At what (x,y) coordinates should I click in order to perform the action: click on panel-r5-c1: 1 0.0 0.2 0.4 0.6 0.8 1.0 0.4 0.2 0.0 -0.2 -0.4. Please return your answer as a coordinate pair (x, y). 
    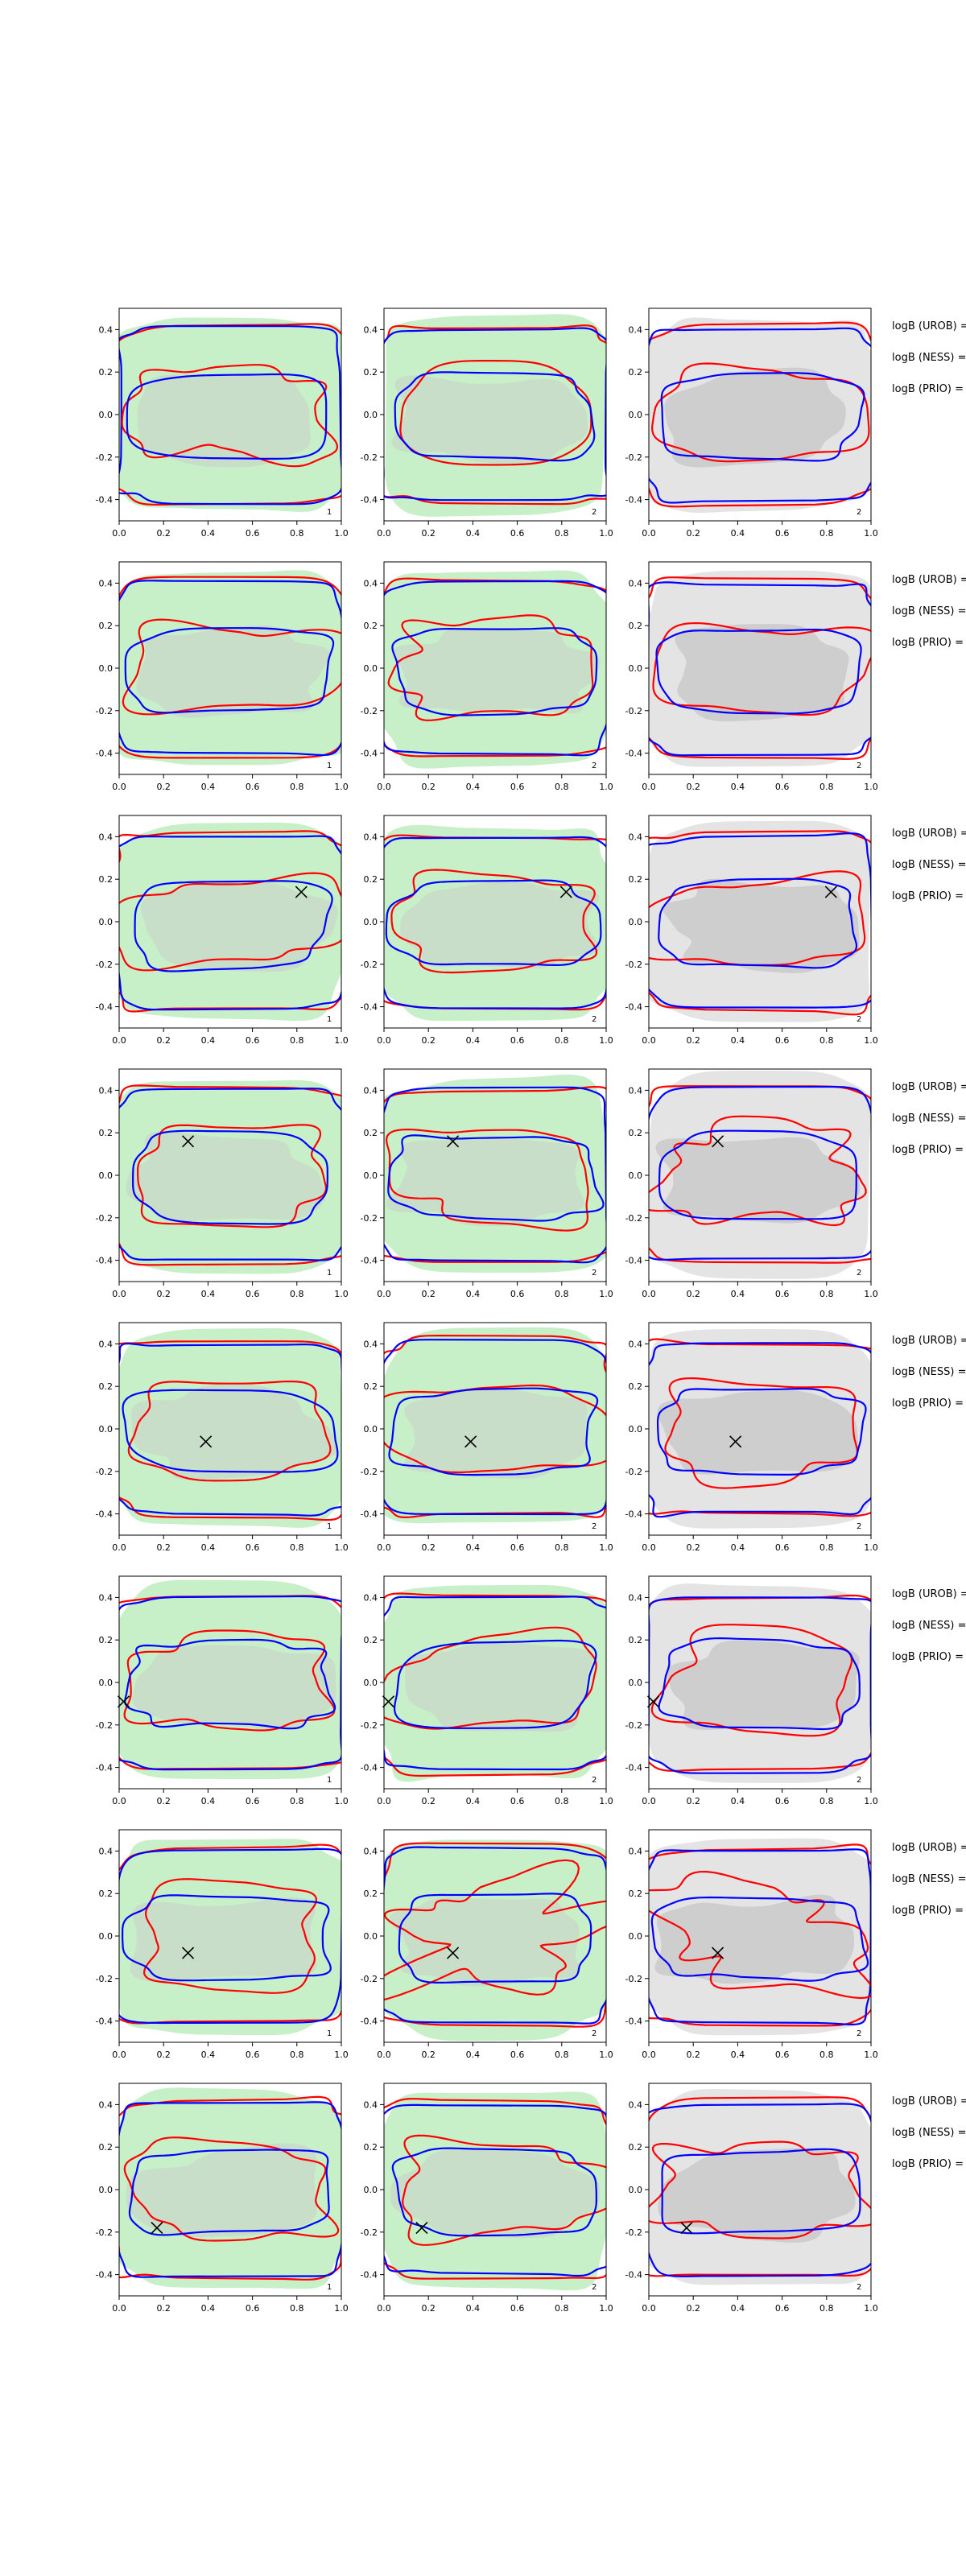
    Looking at the image, I should click on (222, 1437).